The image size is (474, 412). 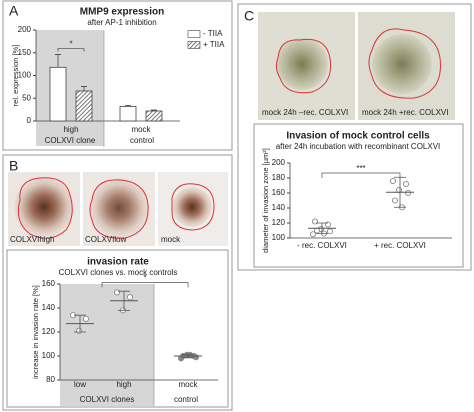 I want to click on photo-label: mock 24h –rec. COLXVI, so click(x=305, y=112).